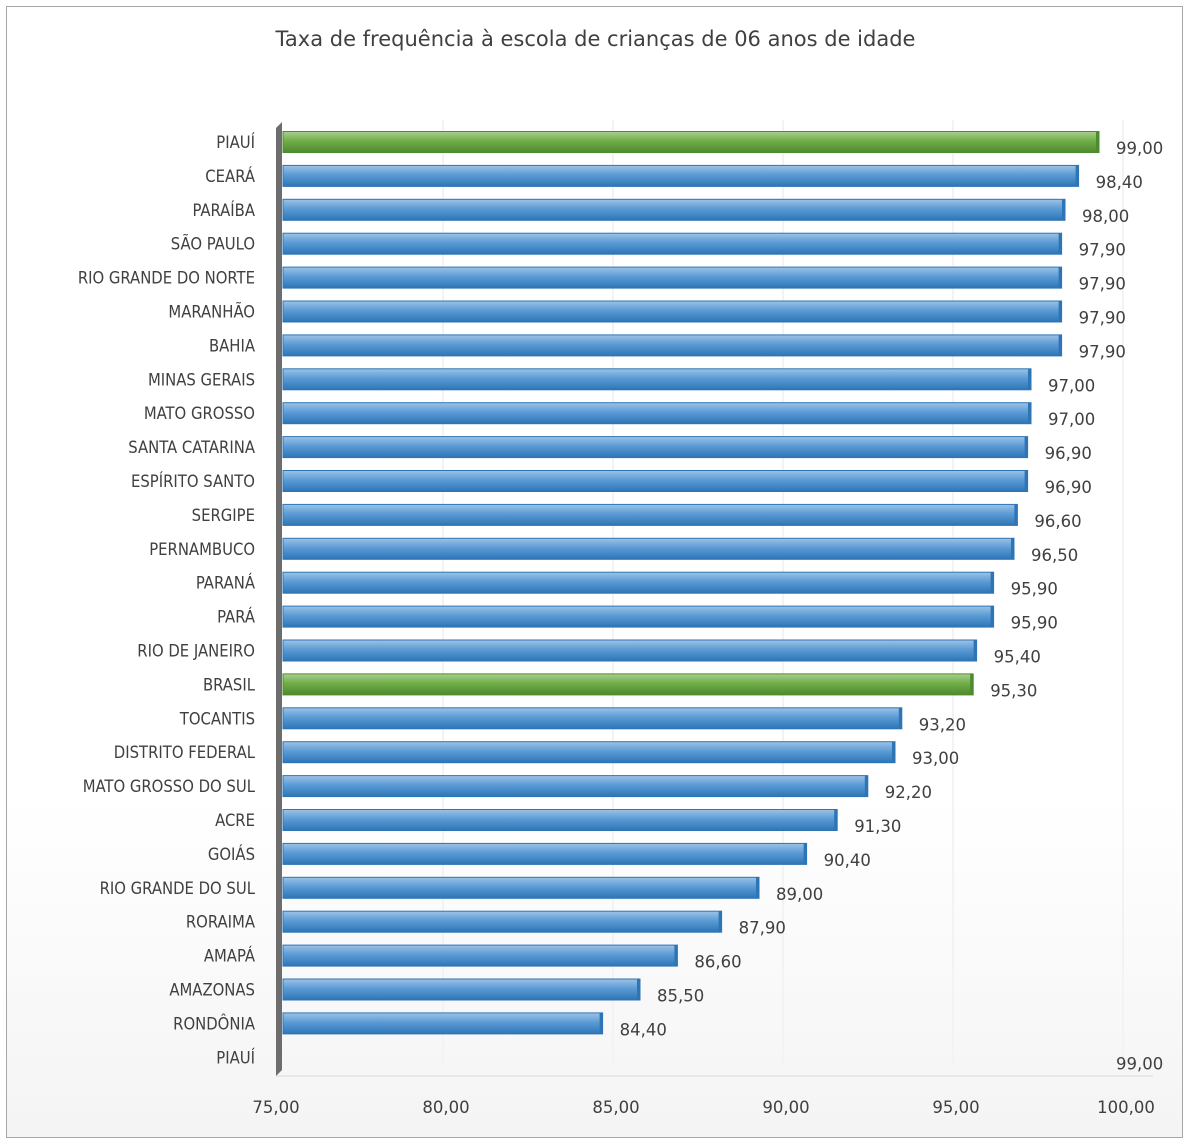 Image resolution: width=1191 pixels, height=1146 pixels. What do you see at coordinates (935, 758) in the screenshot?
I see `data-label: 93,00` at bounding box center [935, 758].